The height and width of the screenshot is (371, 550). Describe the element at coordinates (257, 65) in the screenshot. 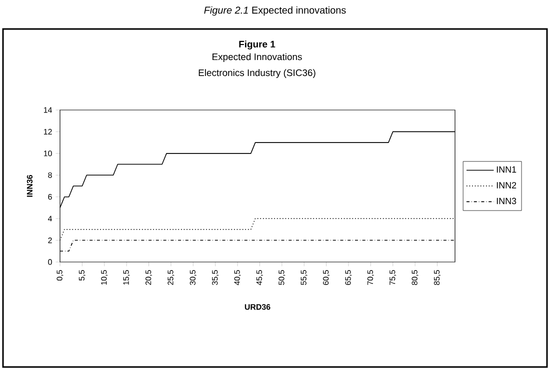

I see `chart-subtitle: Expected Innovations Electronics Industry (SIC36)` at that location.